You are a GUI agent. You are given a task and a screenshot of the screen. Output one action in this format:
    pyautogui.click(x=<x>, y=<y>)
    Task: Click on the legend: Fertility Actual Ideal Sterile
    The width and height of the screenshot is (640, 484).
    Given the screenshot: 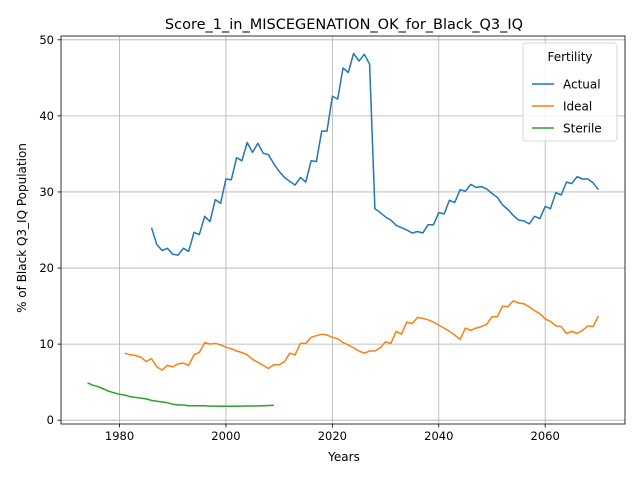 What is the action you would take?
    pyautogui.click(x=570, y=92)
    